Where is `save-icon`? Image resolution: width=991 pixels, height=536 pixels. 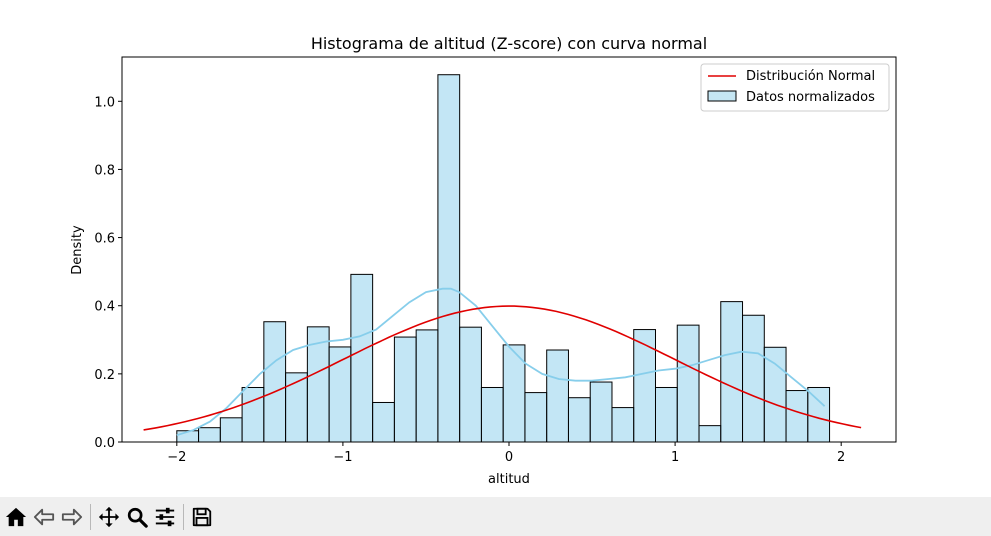 save-icon is located at coordinates (202, 516).